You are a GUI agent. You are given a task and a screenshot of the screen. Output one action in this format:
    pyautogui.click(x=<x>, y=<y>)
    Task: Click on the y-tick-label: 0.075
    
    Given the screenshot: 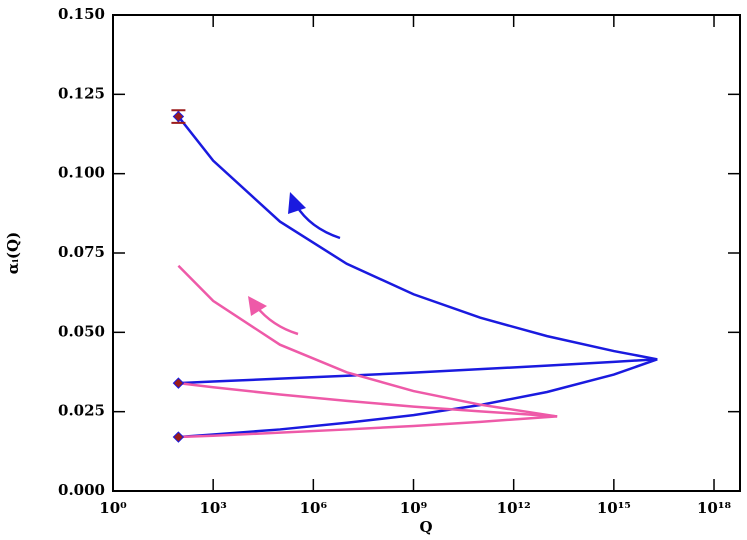 What is the action you would take?
    pyautogui.click(x=81, y=252)
    